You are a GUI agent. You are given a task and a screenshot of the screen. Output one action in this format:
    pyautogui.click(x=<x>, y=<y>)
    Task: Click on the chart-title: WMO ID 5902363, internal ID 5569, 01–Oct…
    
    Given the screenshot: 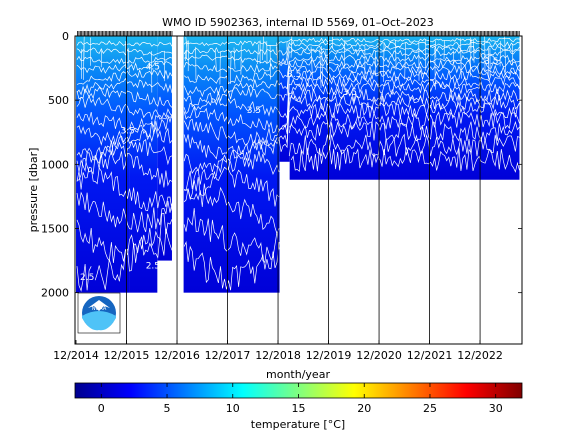 What is the action you would take?
    pyautogui.click(x=298, y=22)
    